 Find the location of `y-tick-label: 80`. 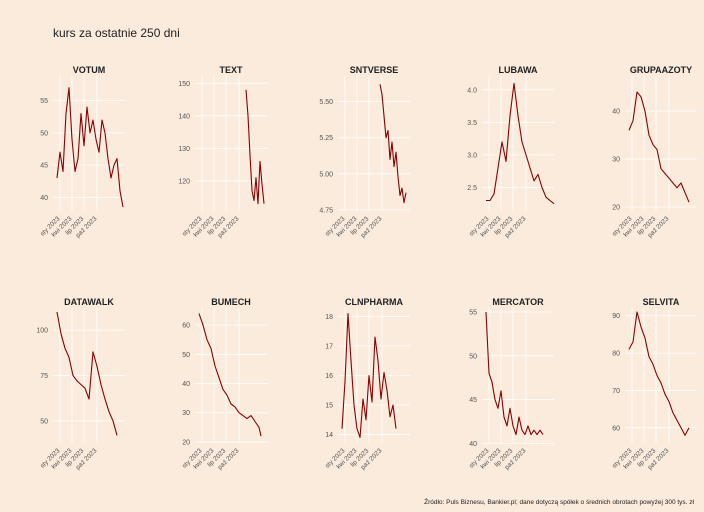

y-tick-label: 80 is located at coordinates (616, 354).